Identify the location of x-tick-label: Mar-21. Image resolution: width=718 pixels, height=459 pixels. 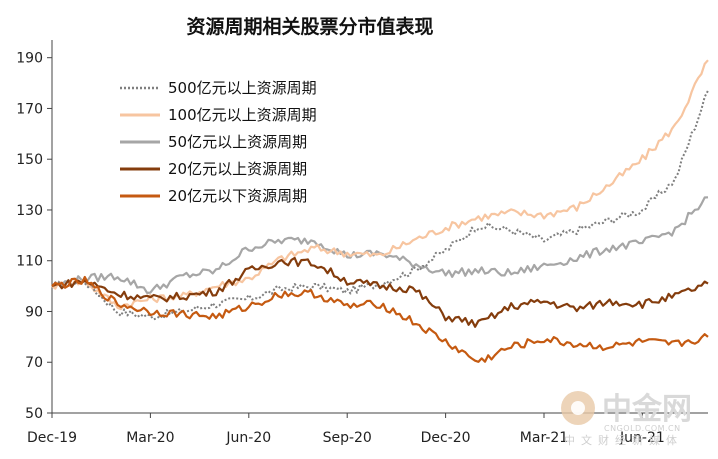
(544, 438).